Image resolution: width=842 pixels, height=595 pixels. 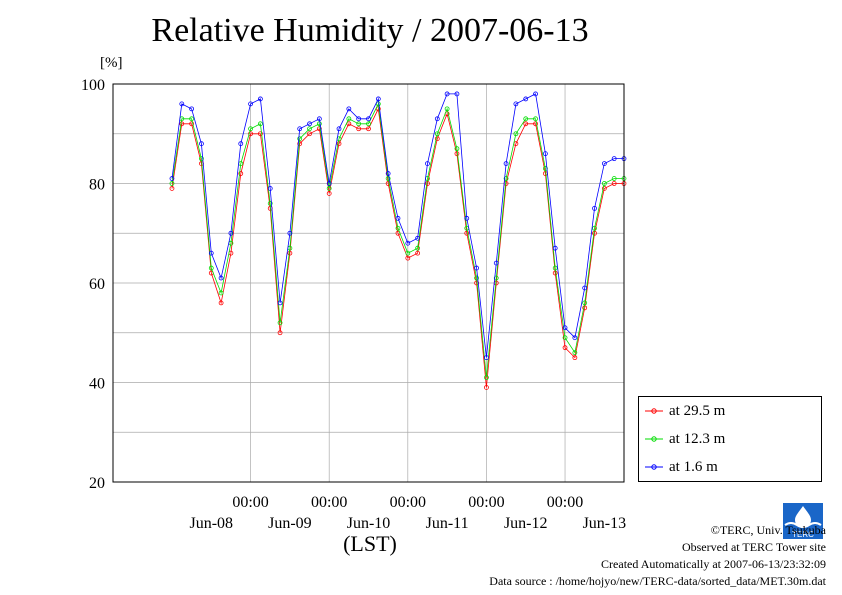 What do you see at coordinates (803, 521) in the screenshot?
I see `terc-logo: TERC` at bounding box center [803, 521].